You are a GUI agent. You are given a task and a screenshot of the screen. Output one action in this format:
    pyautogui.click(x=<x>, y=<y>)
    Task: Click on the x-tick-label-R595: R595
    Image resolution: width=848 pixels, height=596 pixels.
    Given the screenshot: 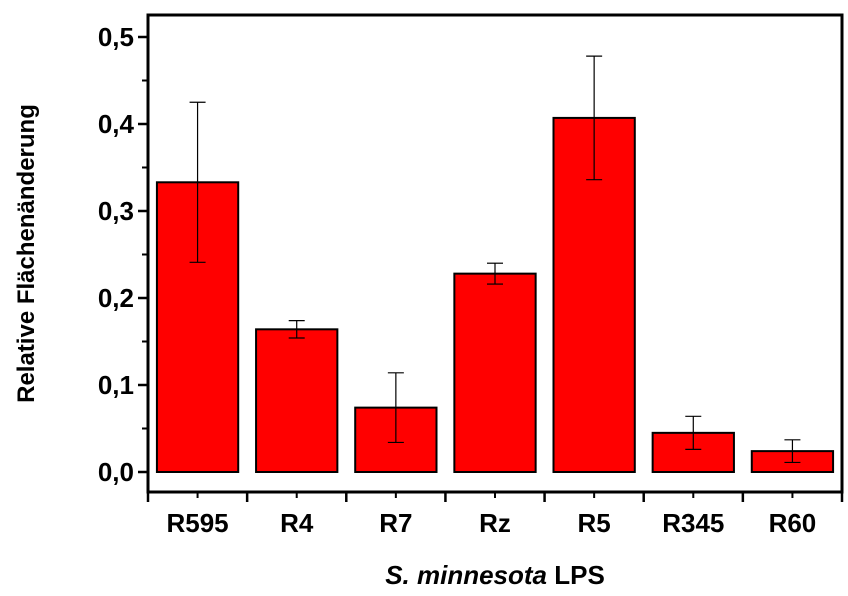 What is the action you would take?
    pyautogui.click(x=197, y=523)
    